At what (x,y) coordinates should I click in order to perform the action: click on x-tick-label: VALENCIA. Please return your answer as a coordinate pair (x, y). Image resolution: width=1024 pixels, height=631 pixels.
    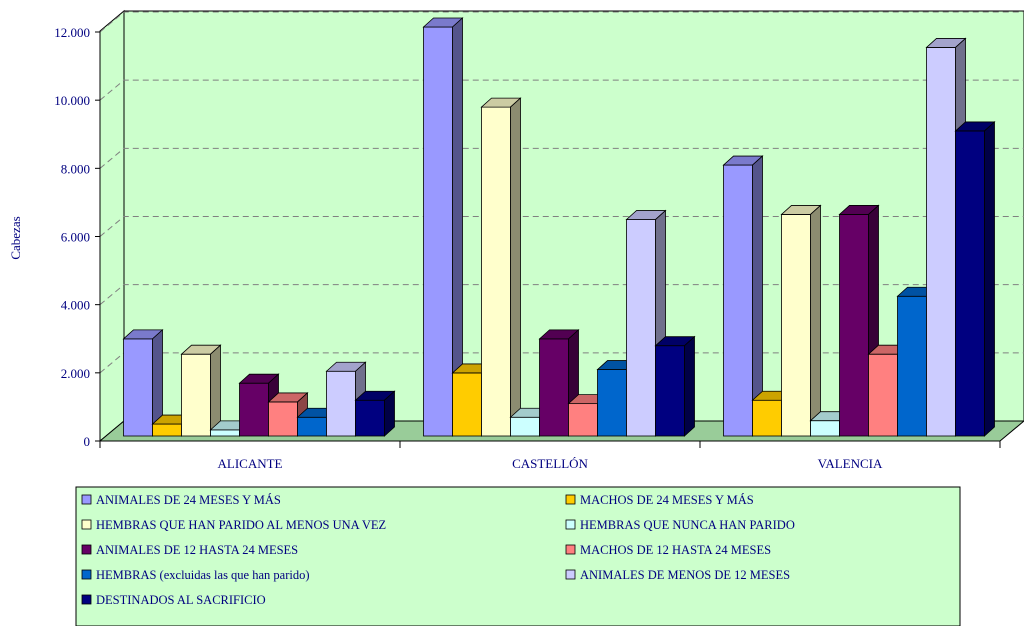
    Looking at the image, I should click on (850, 463).